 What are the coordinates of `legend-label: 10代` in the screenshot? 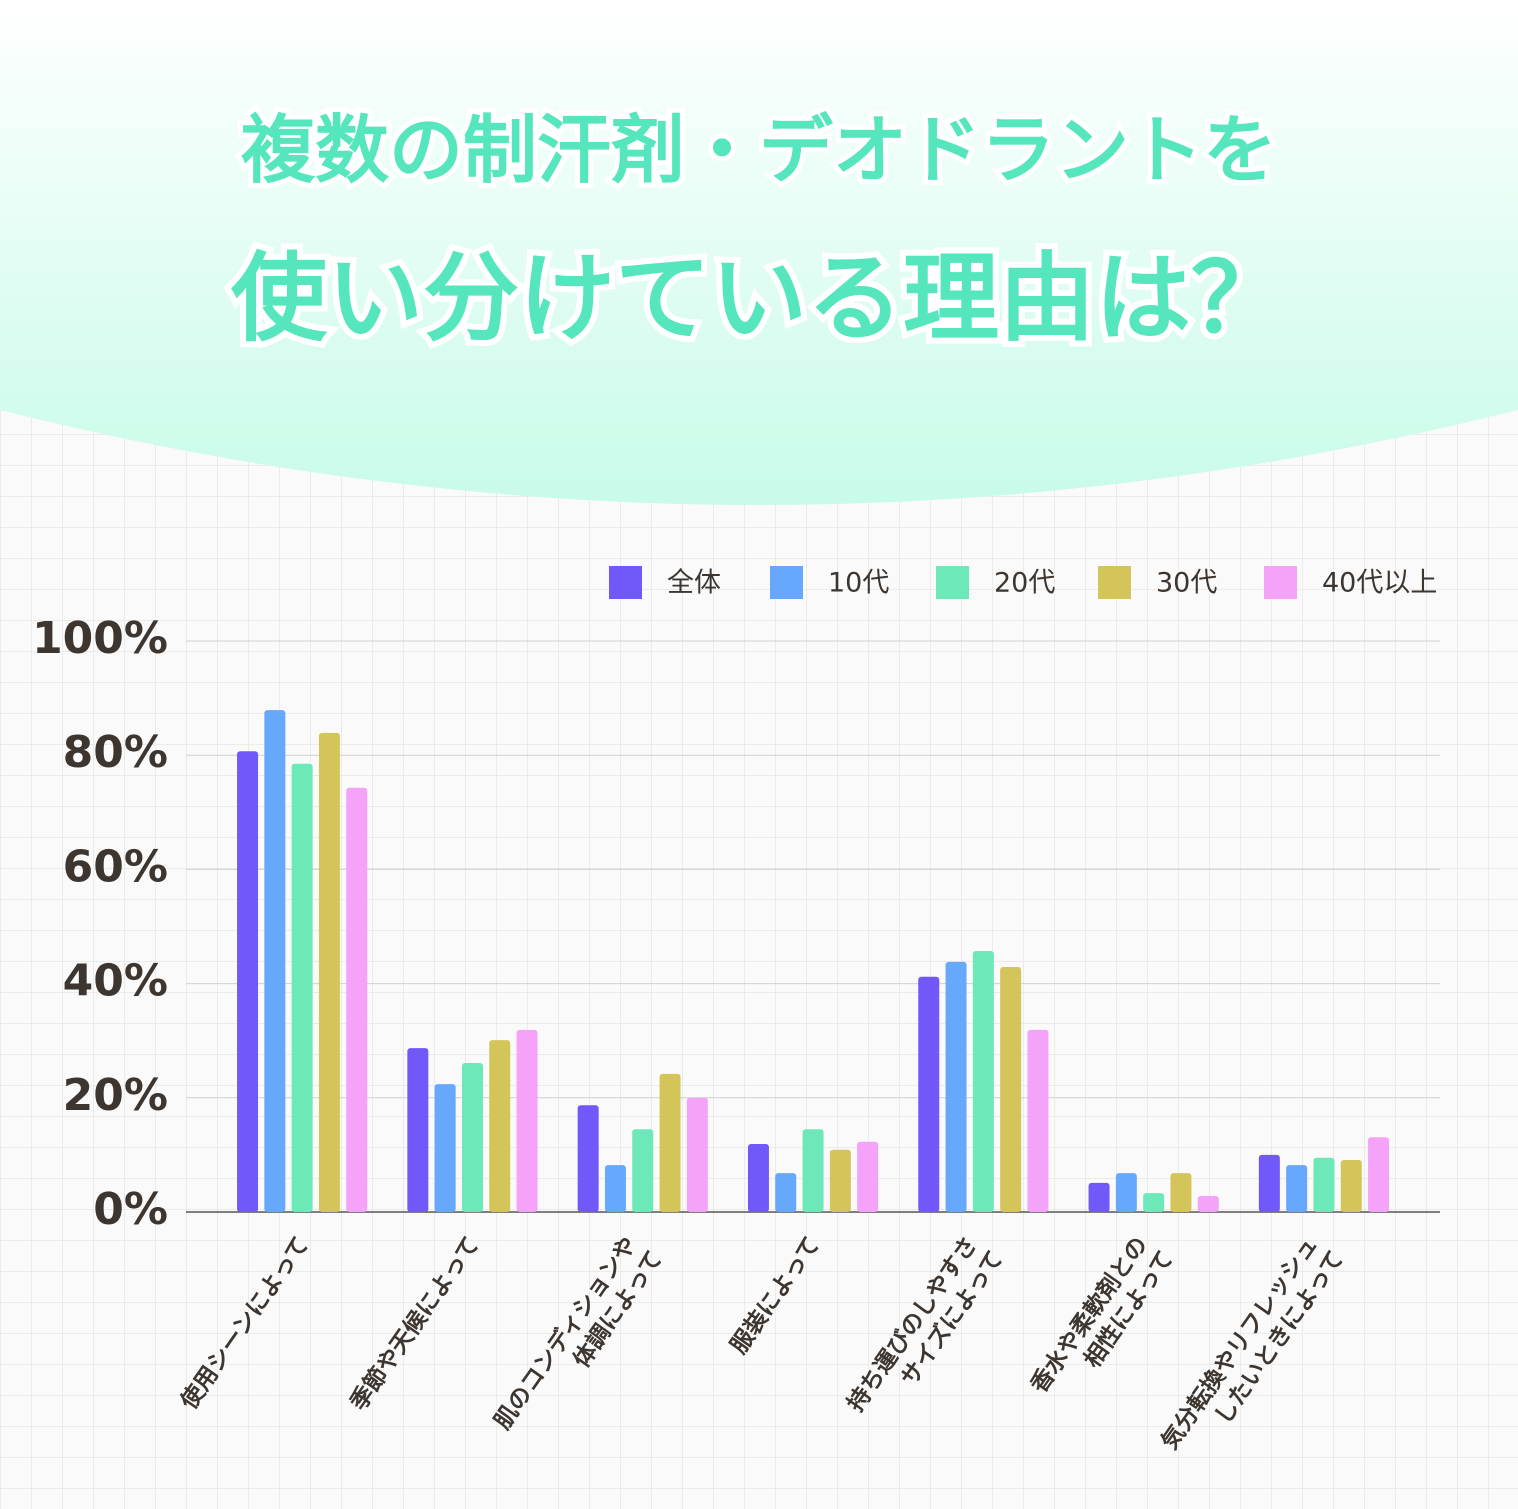 It's located at (858, 583).